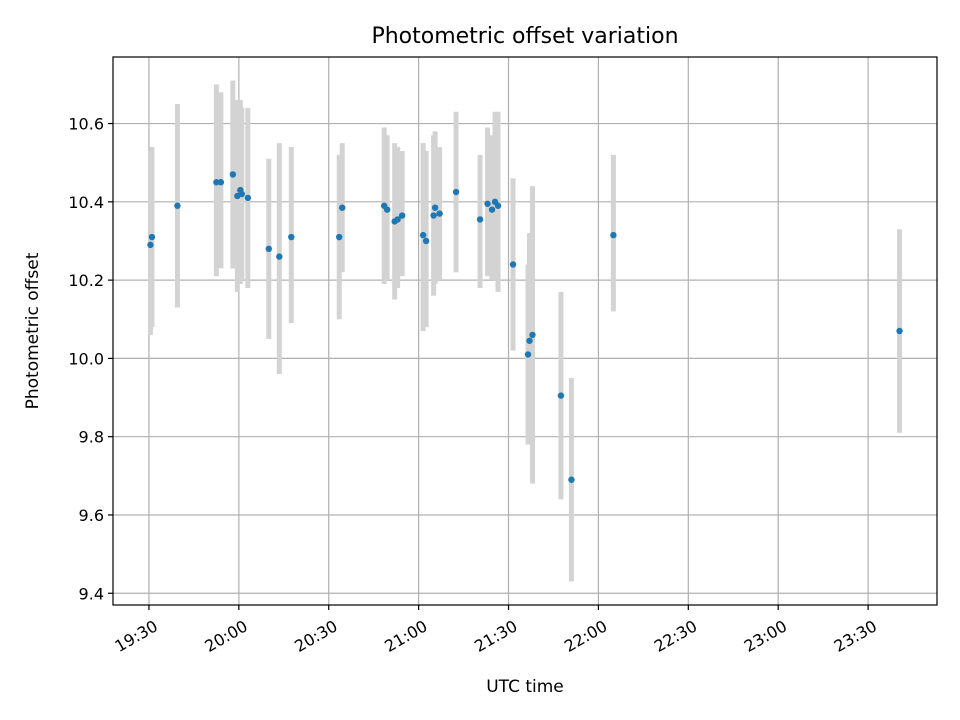  Describe the element at coordinates (855, 636) in the screenshot. I see `x-tick-label: 23:30` at that location.